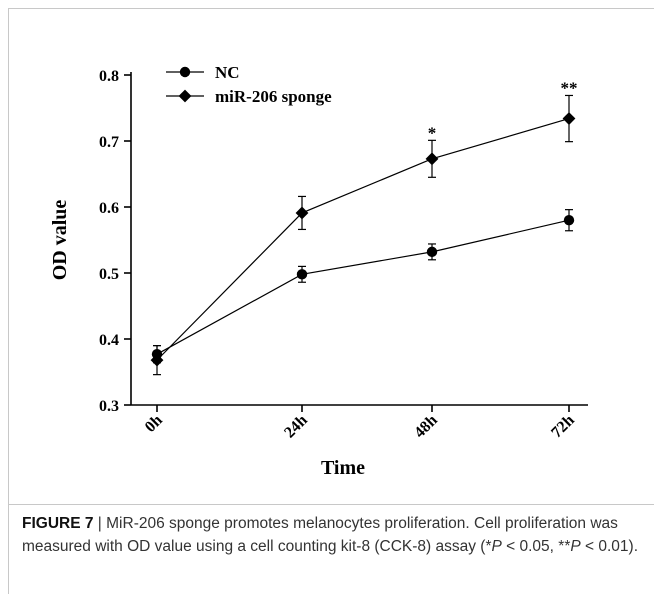  Describe the element at coordinates (575, 546) in the screenshot. I see `caption-p-symbol-2: P` at that location.